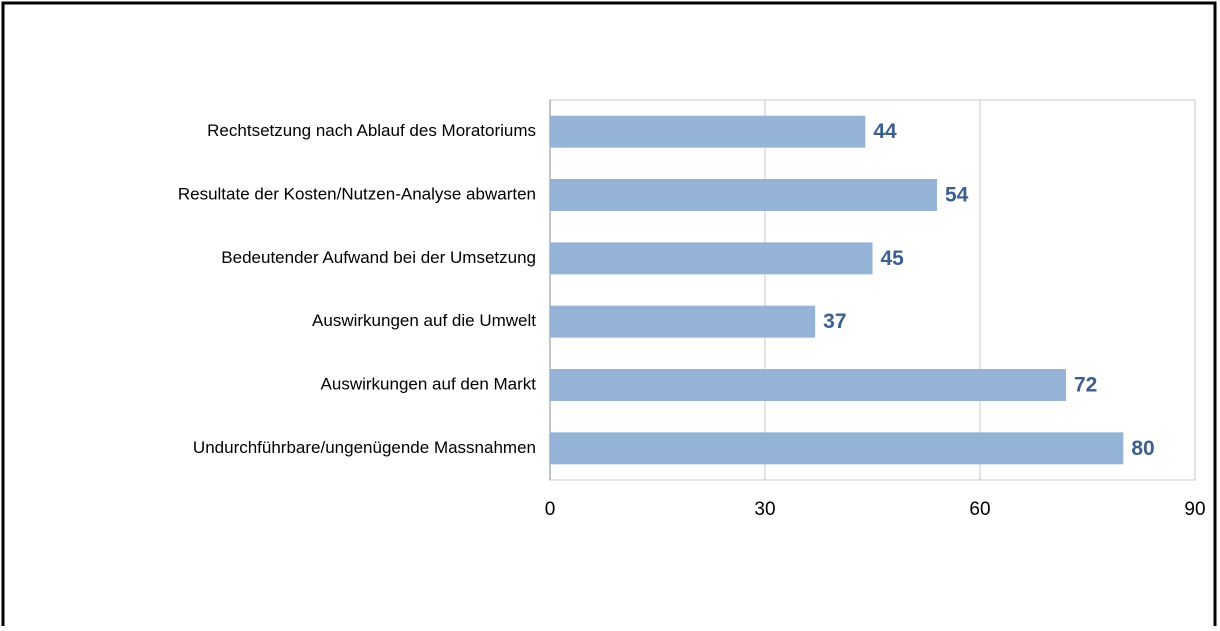 This screenshot has width=1220, height=631. I want to click on y-tick-label: Bedeutender Aufwand bei der Umsetzung, so click(378, 257).